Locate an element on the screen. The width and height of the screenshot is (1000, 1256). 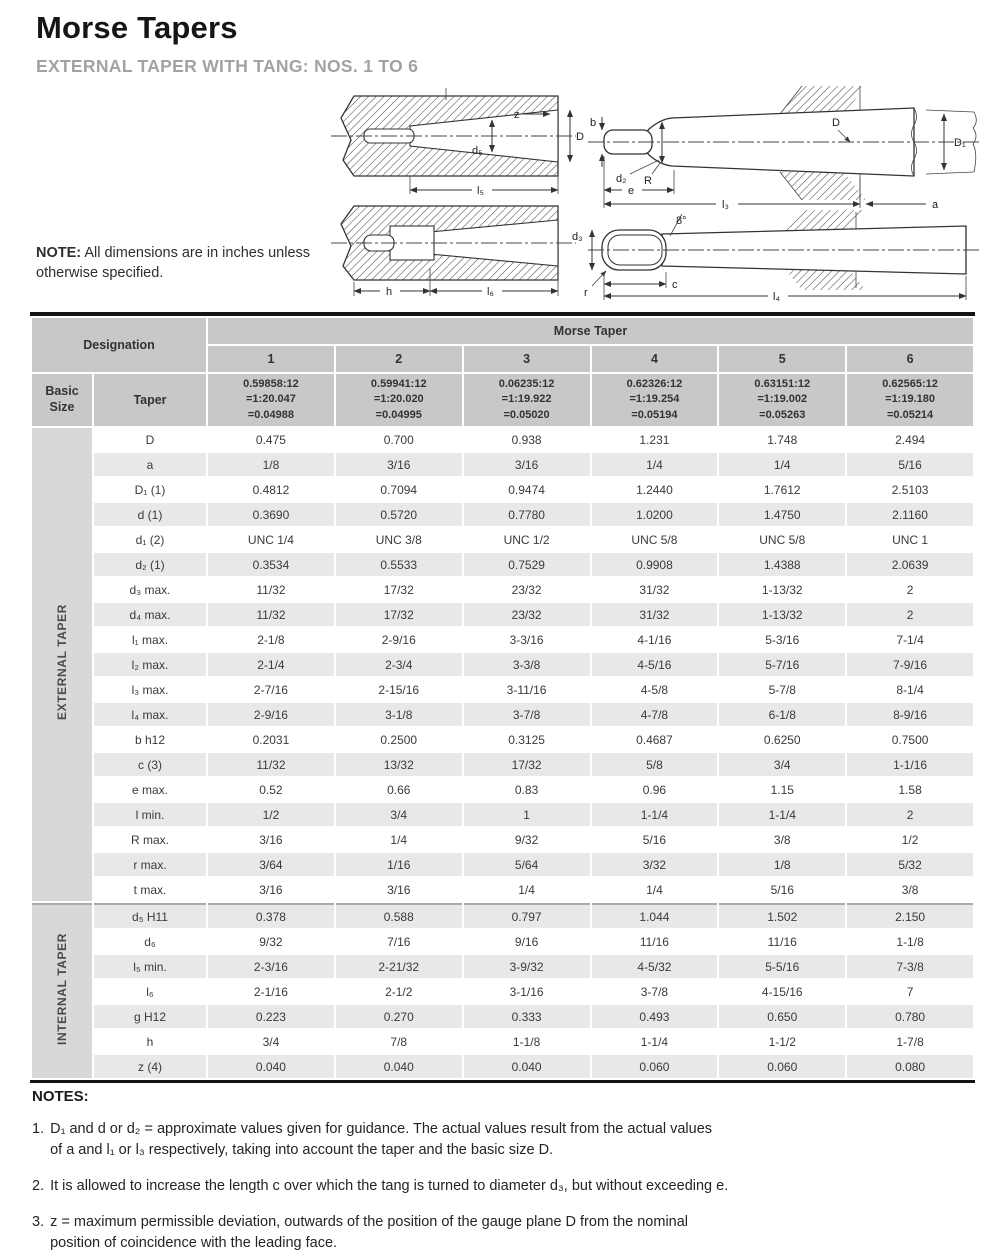
row-label: d₁ (2) is located at coordinates (150, 539).